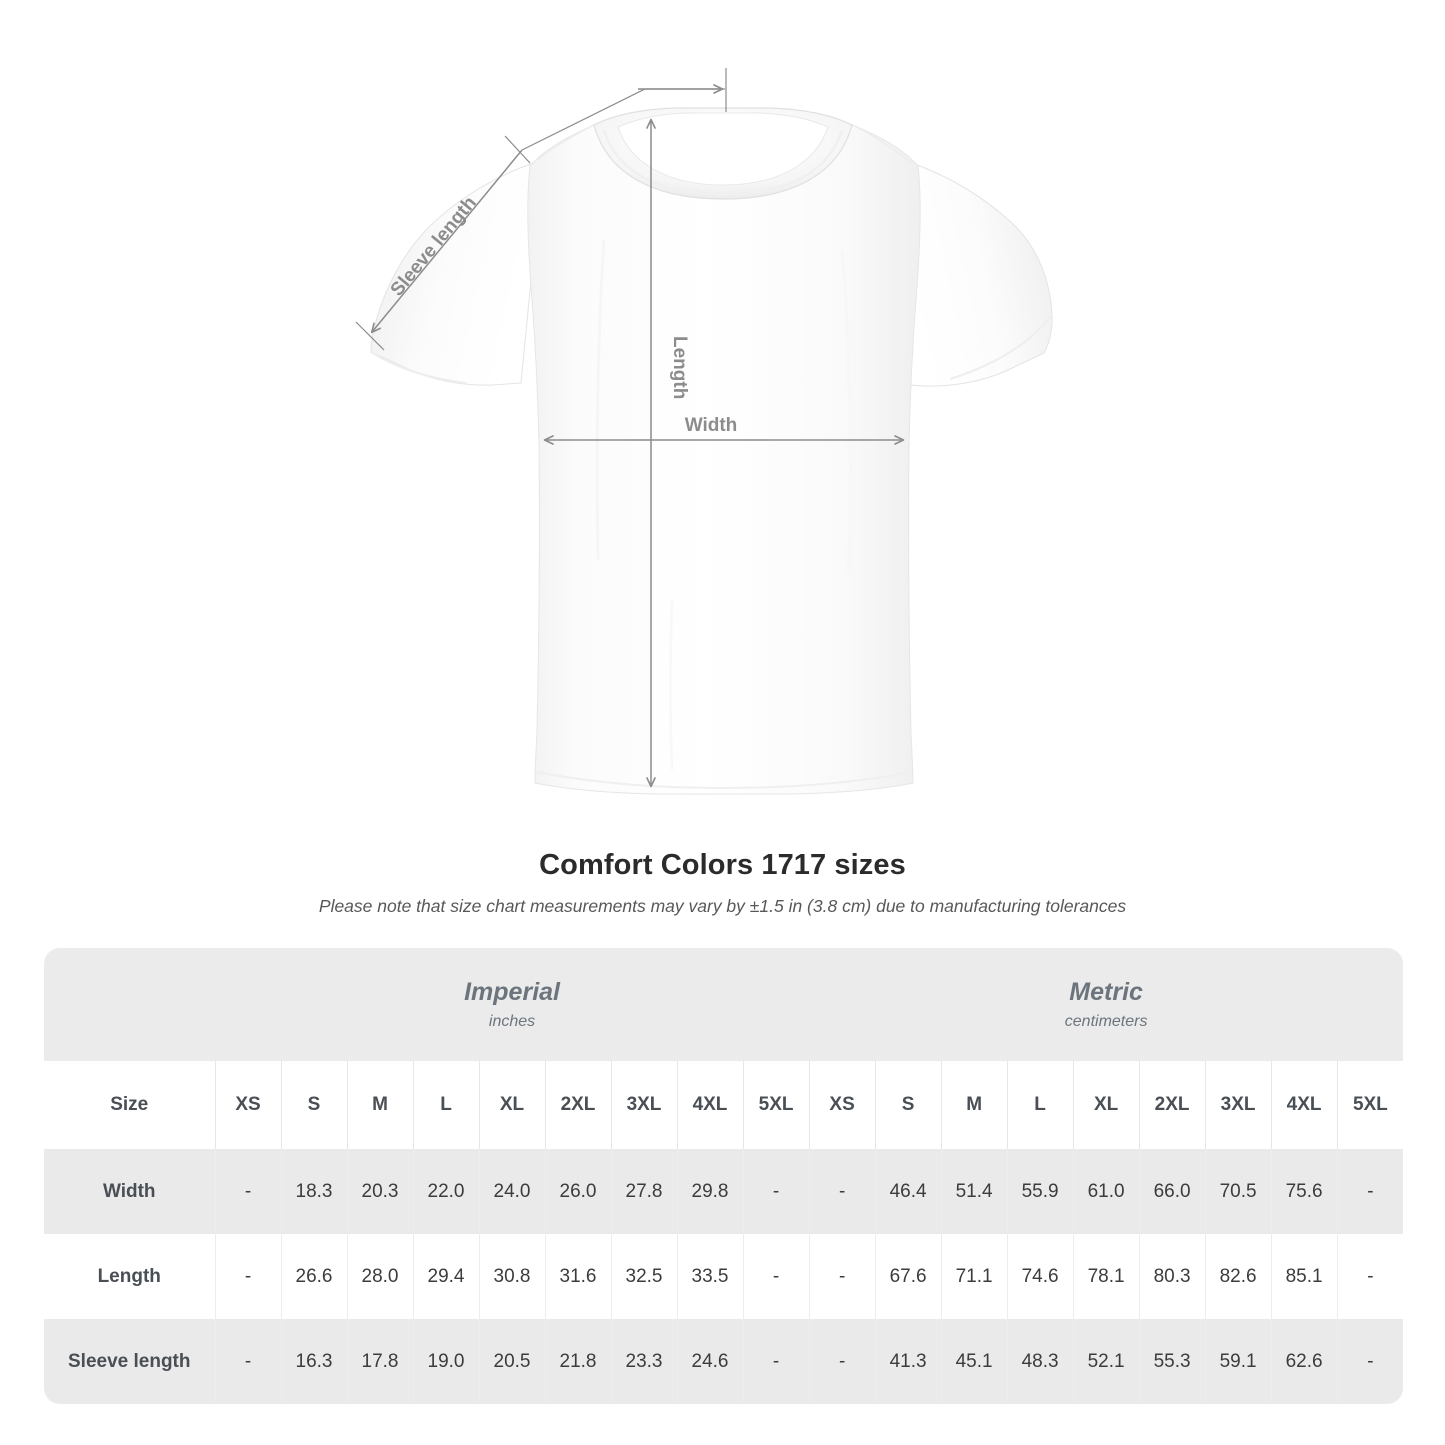  I want to click on header-imperial-s: S, so click(313, 1105).